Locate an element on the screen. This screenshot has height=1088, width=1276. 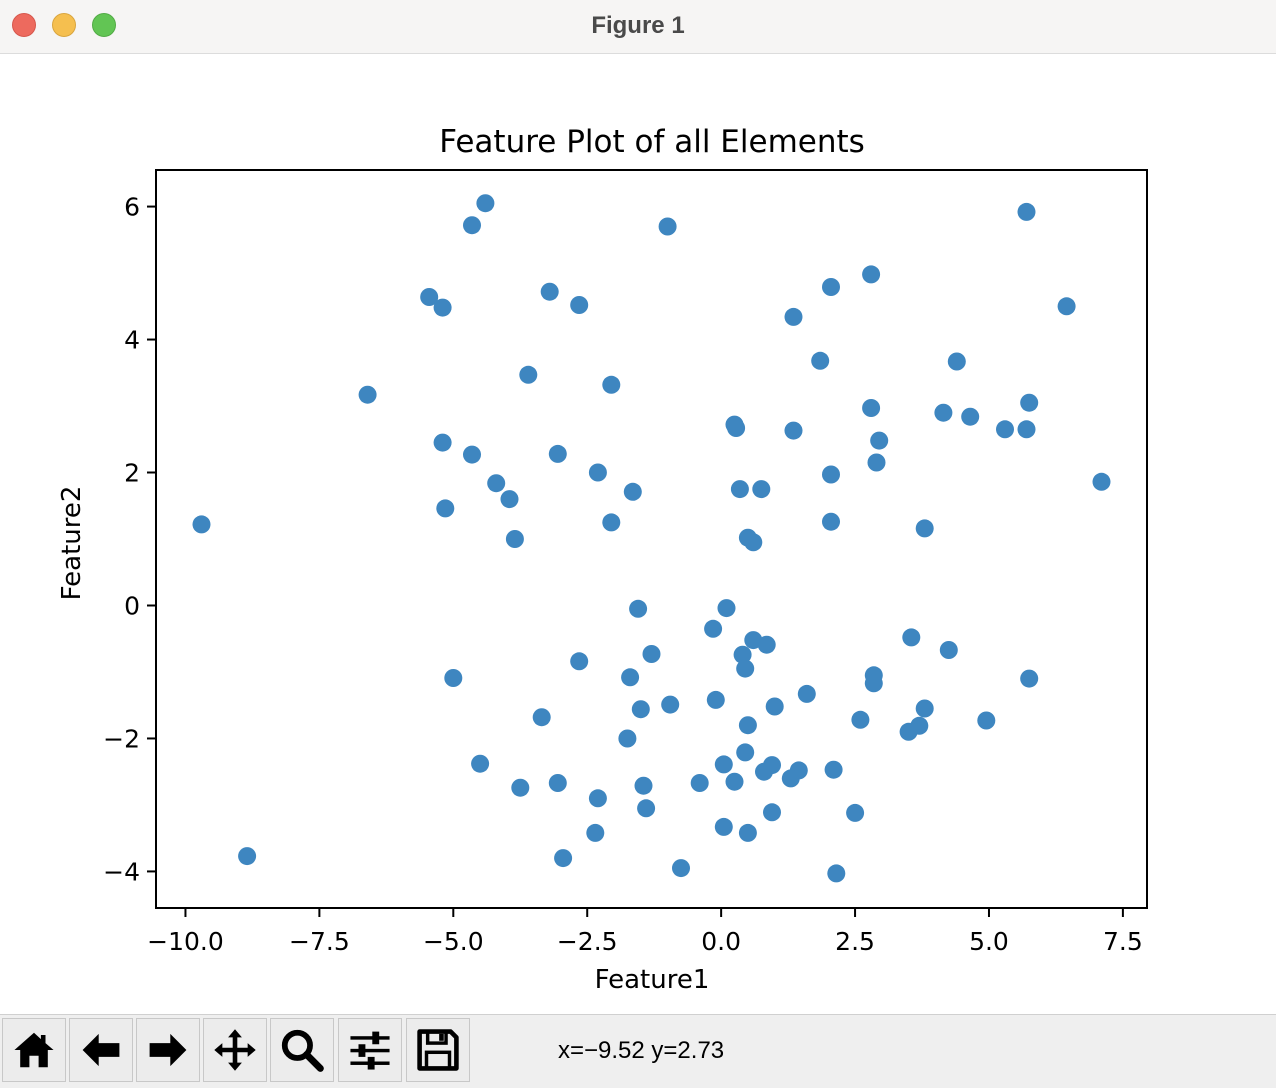
forward-arrow-icon is located at coordinates (168, 1050).